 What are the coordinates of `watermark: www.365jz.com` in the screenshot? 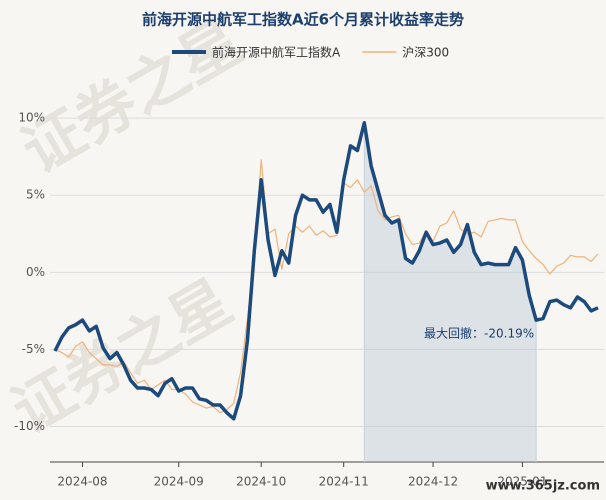 It's located at (543, 486).